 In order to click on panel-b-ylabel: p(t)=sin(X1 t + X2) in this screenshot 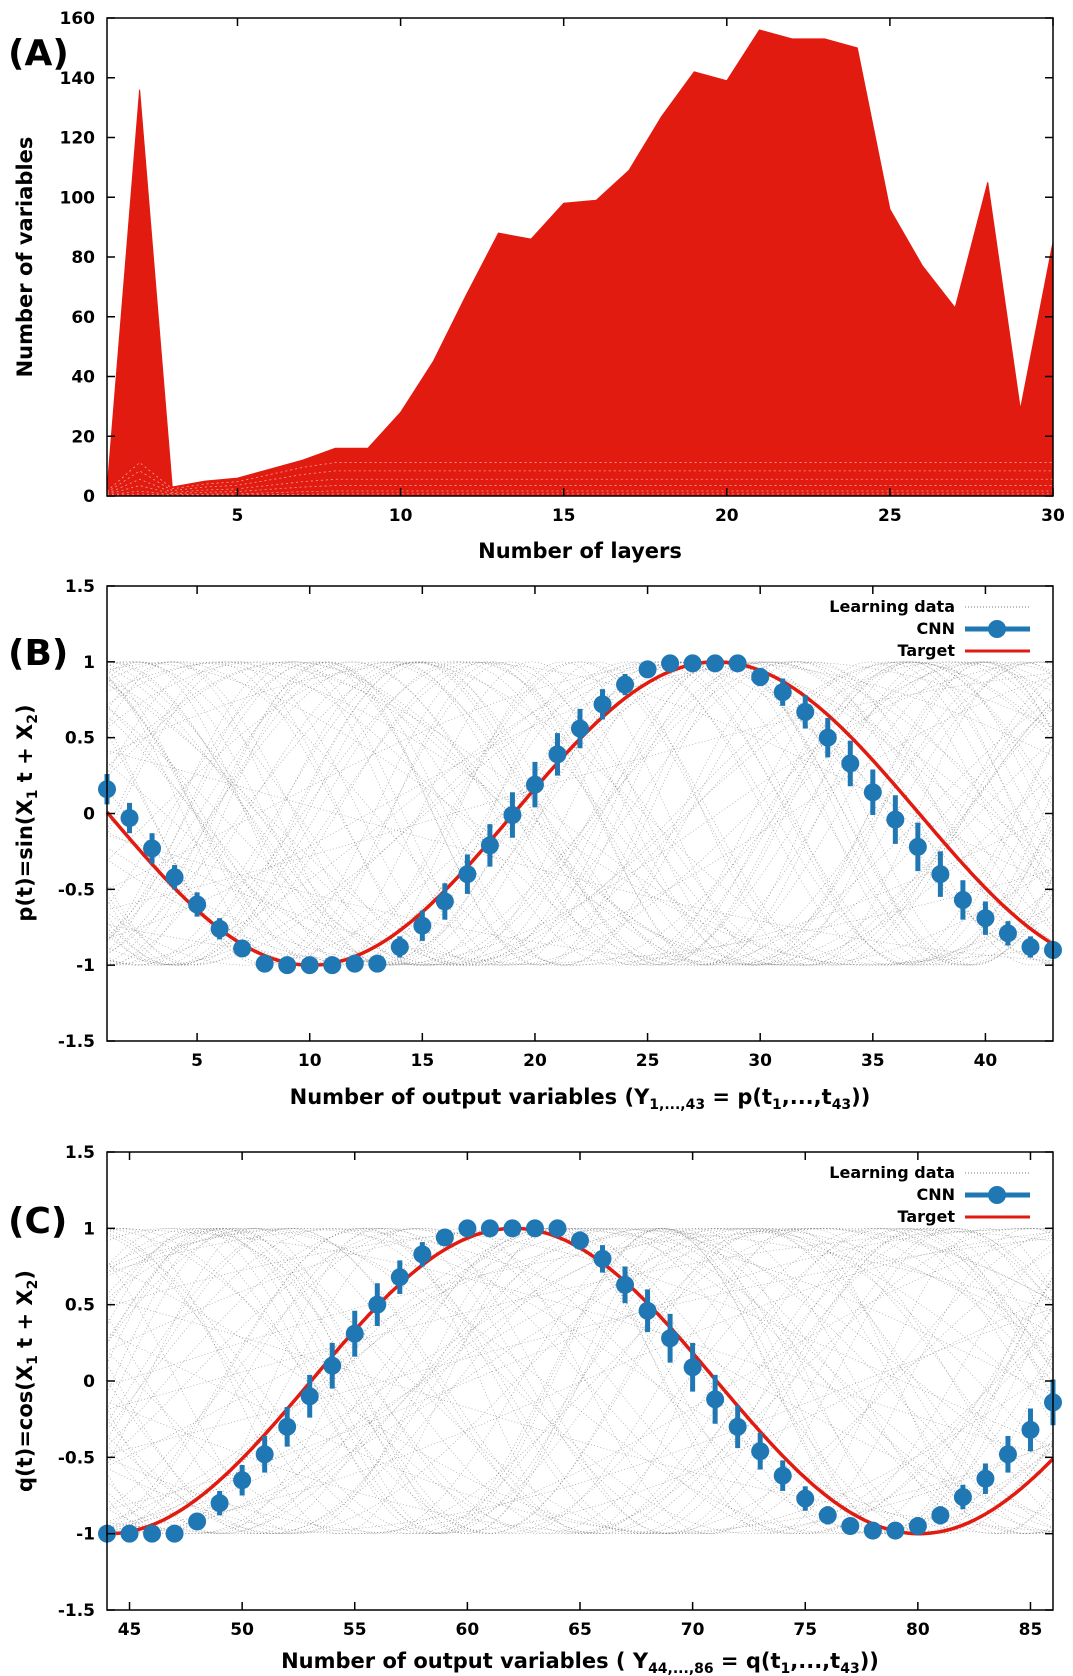, I will do `click(27, 812)`.